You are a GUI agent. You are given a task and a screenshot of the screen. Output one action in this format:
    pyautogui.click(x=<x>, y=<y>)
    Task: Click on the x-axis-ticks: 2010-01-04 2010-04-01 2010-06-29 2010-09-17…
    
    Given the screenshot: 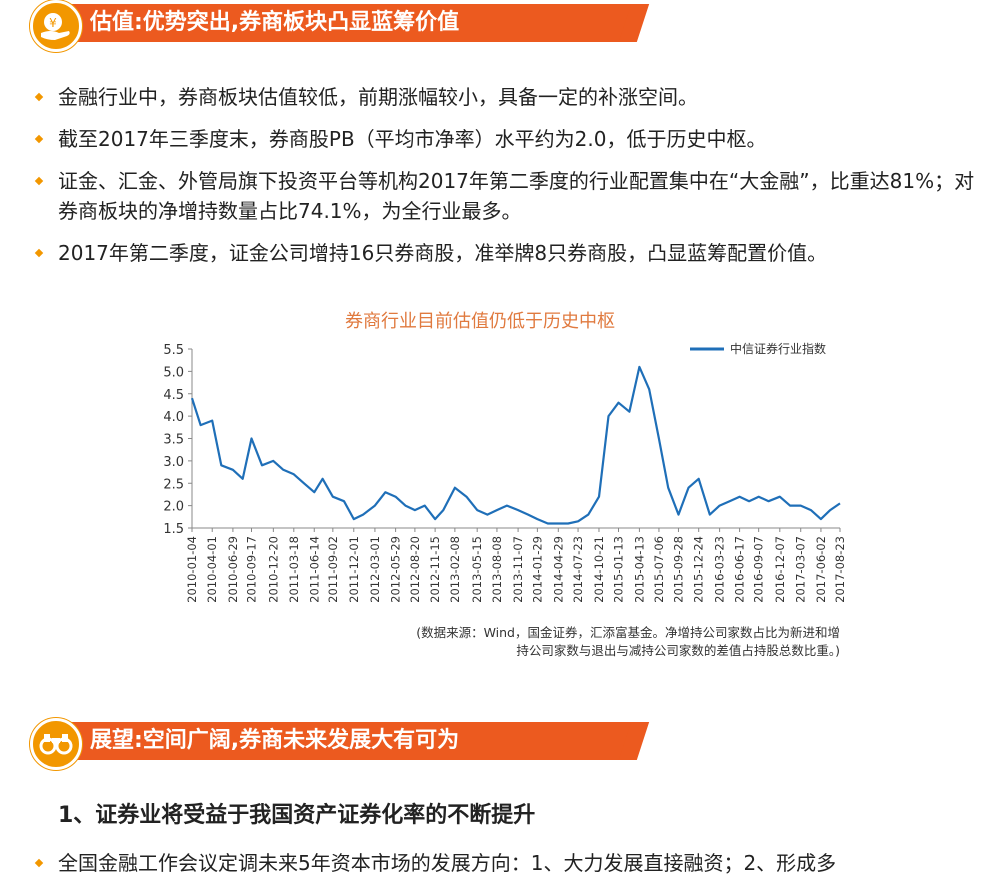 What is the action you would take?
    pyautogui.click(x=516, y=565)
    